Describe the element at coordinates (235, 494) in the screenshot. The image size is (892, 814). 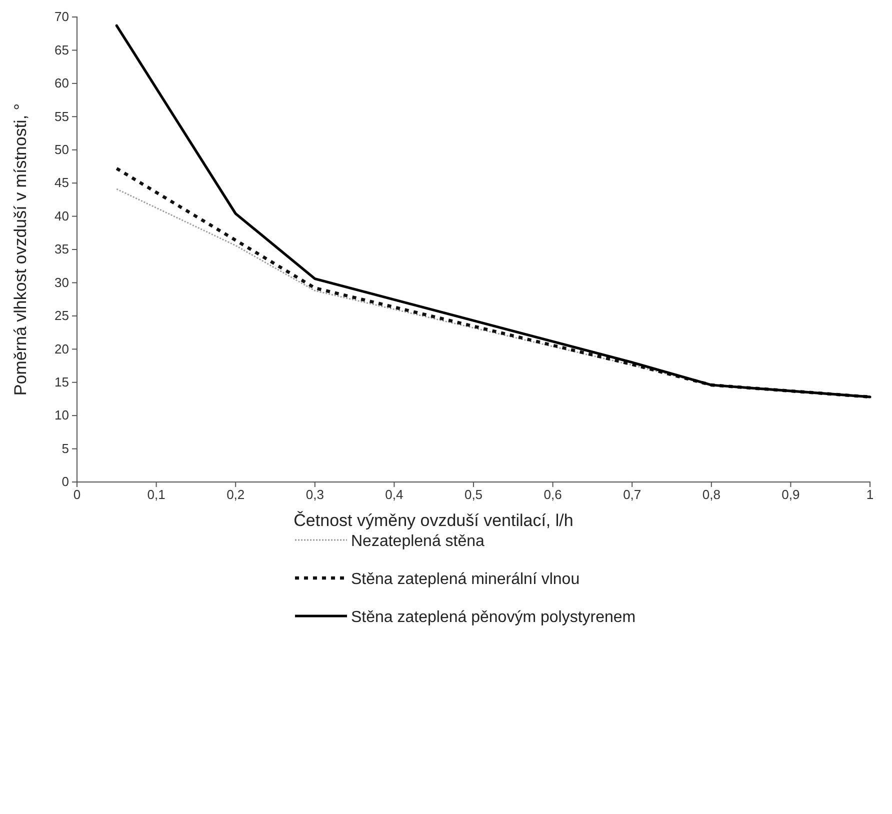
I see `x-tick-label: 0,2` at that location.